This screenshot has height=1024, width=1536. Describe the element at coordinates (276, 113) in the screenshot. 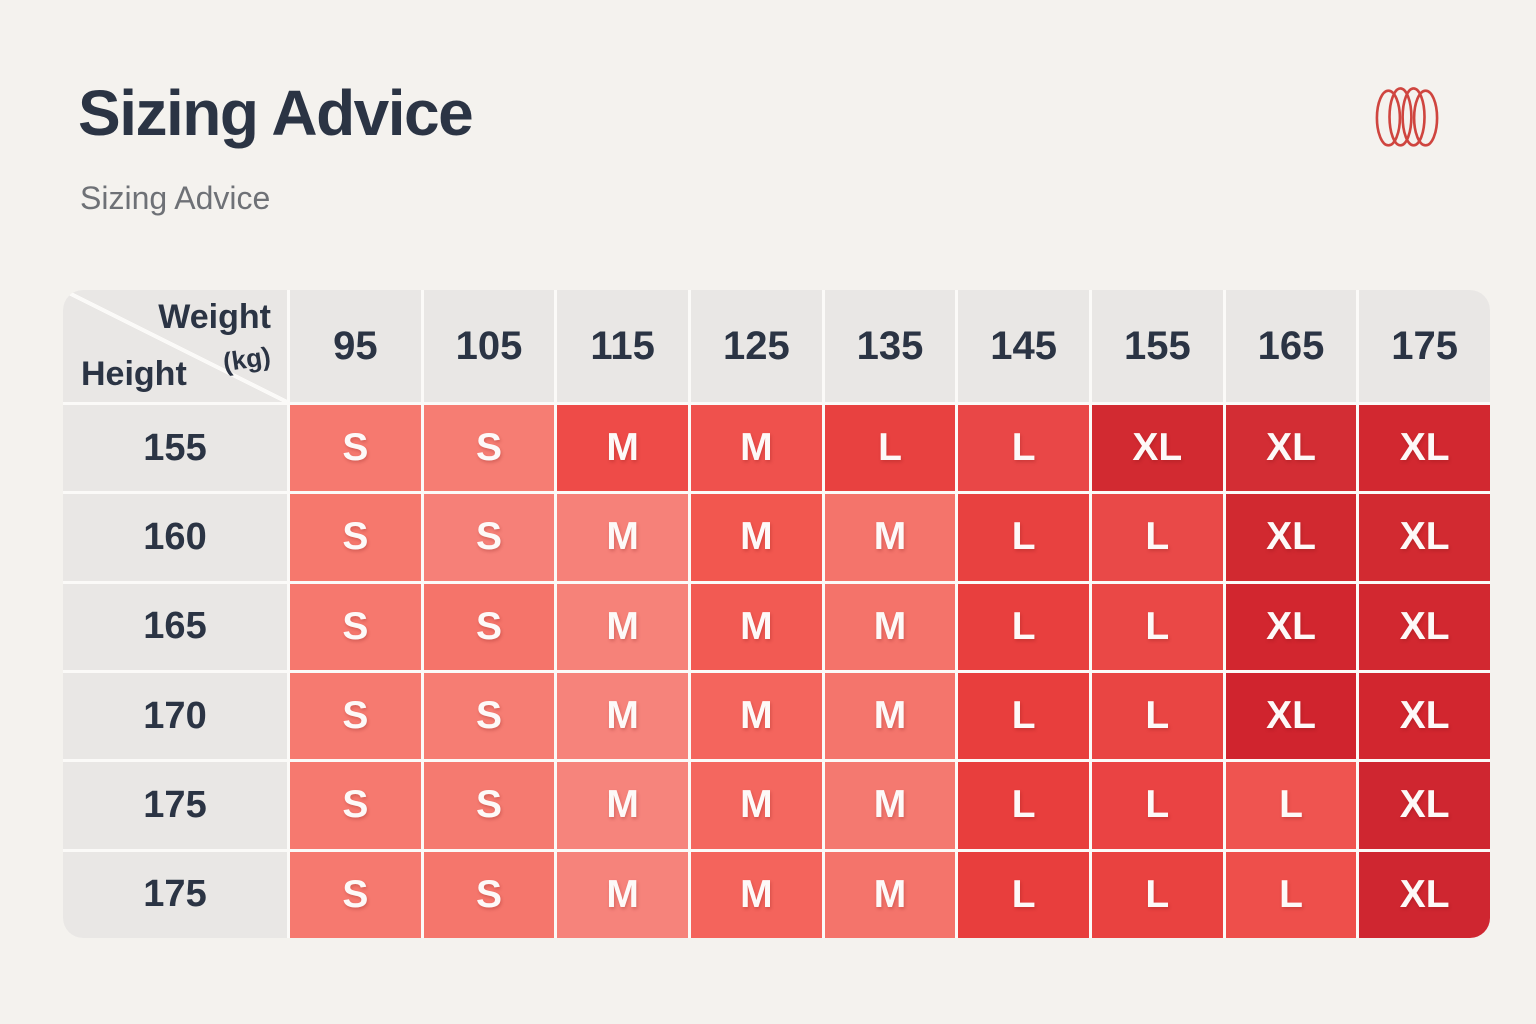

I see `page-title: Sizing Advice` at that location.